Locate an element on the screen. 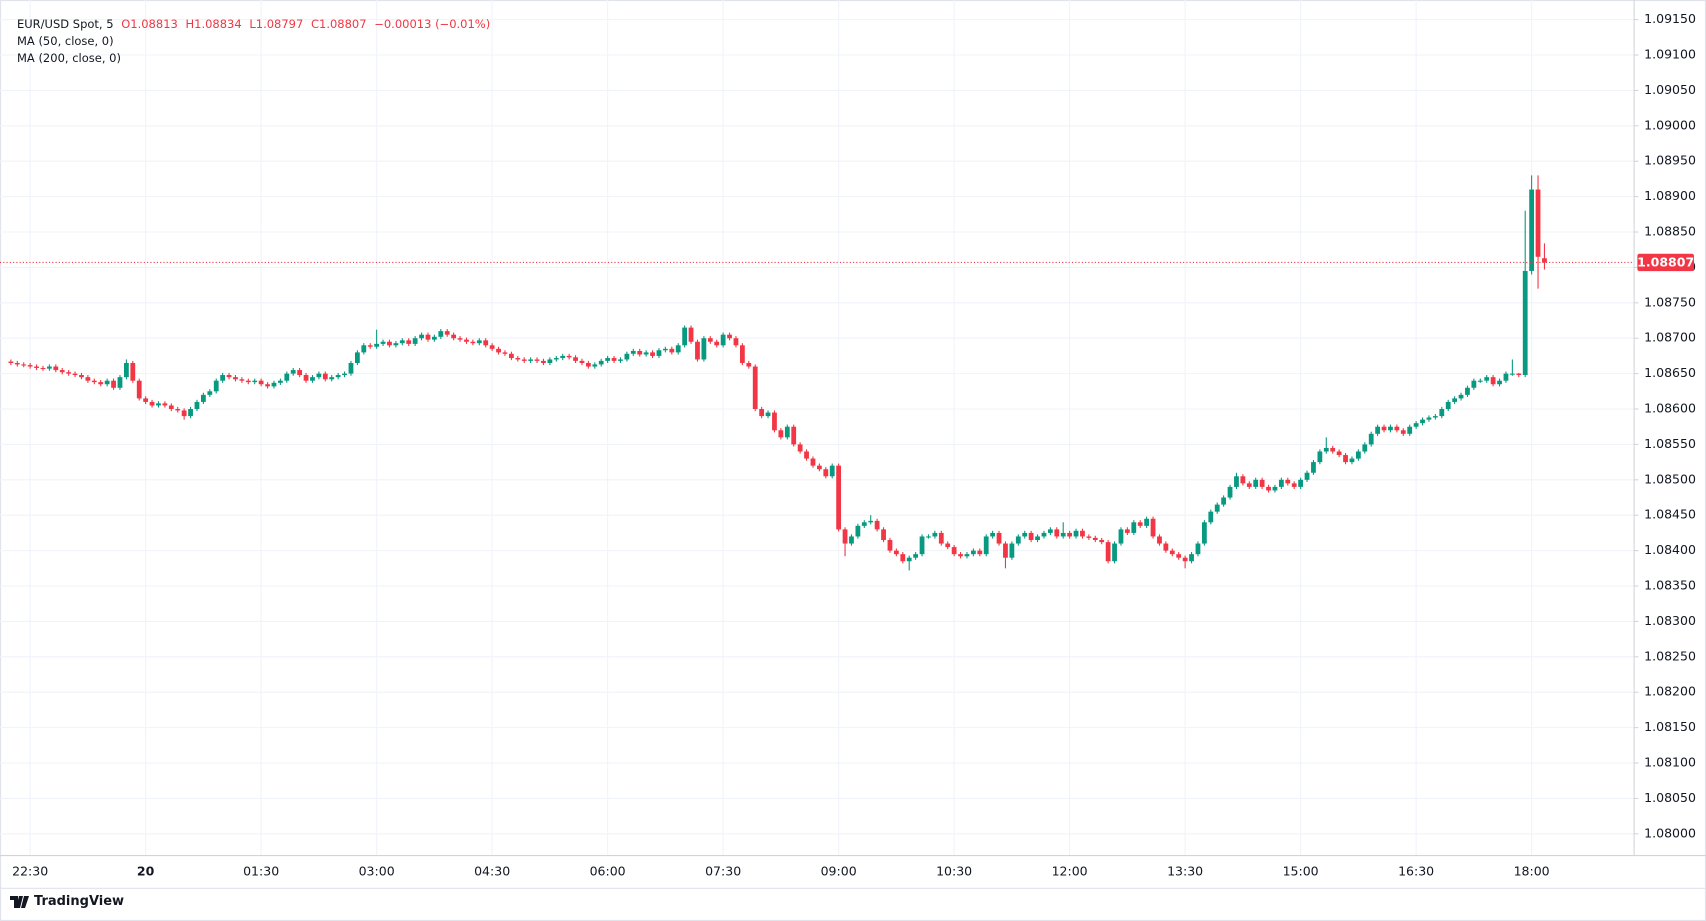 This screenshot has height=921, width=1706. y-tick-label: 1.08700 is located at coordinates (1670, 337).